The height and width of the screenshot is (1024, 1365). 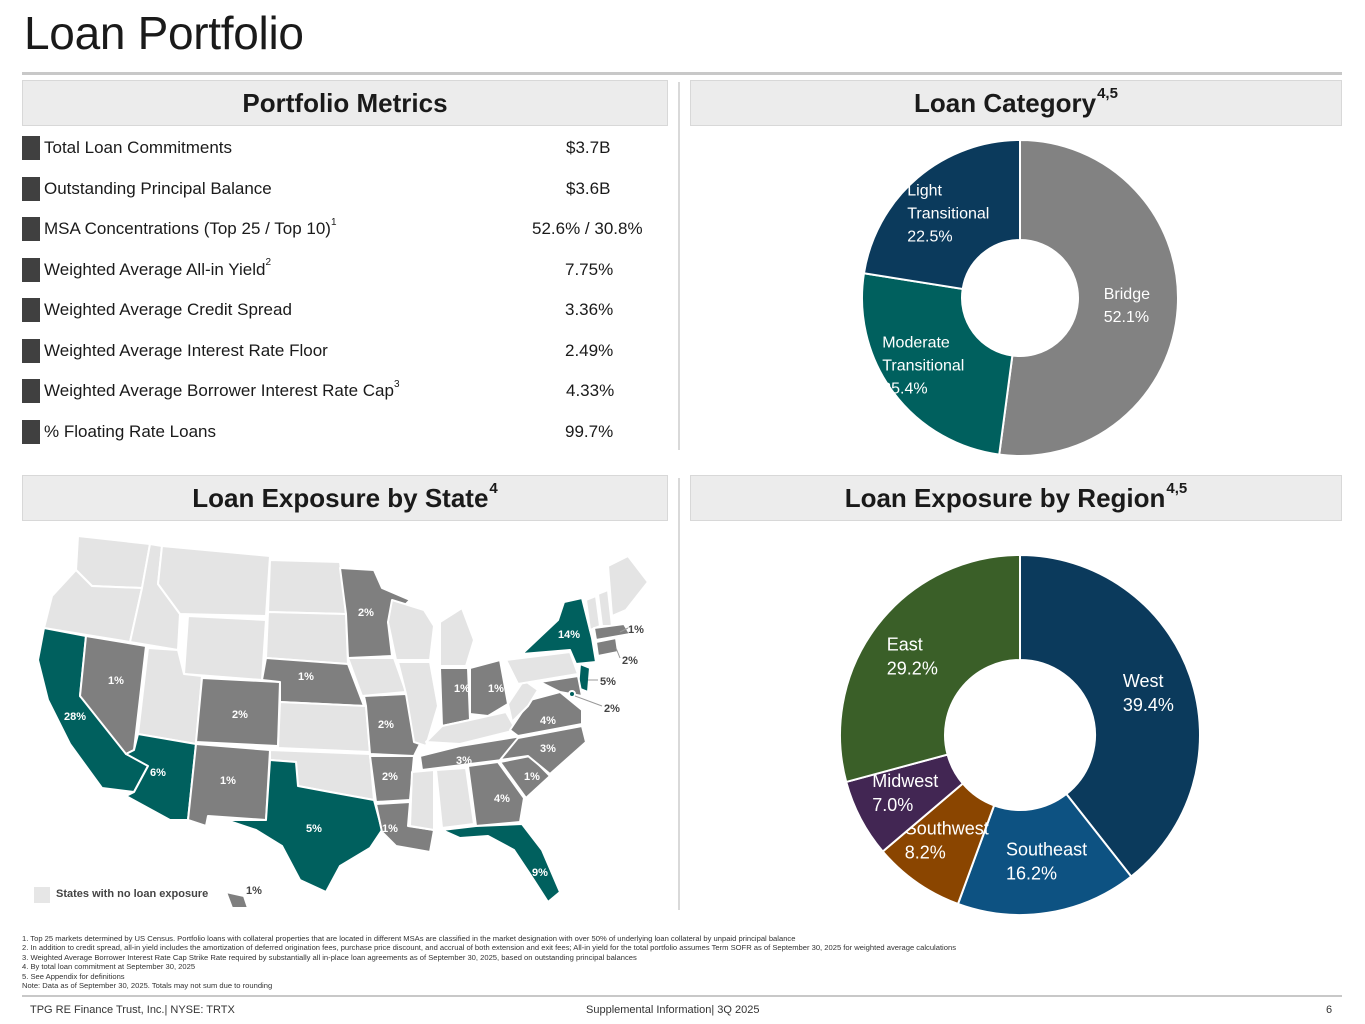 What do you see at coordinates (636, 630) in the screenshot?
I see `state-label-ma: 1%` at bounding box center [636, 630].